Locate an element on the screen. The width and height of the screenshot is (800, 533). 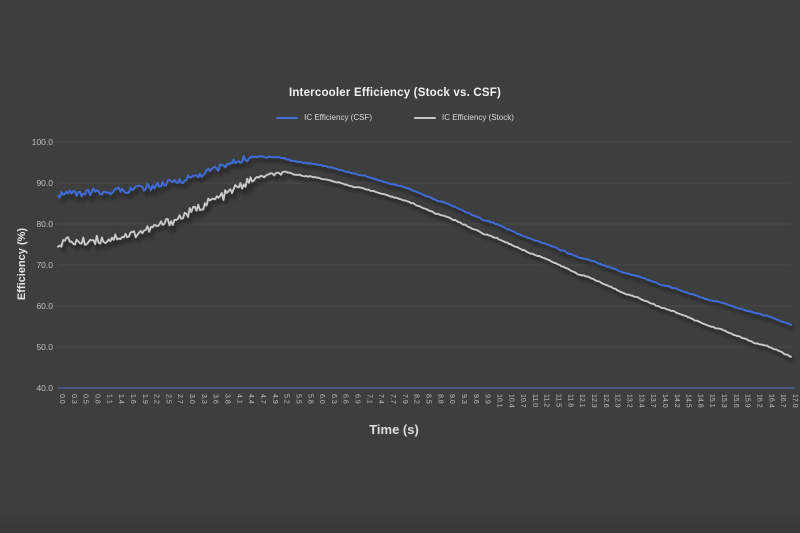
x-tick-label: 15.3 is located at coordinates (723, 401).